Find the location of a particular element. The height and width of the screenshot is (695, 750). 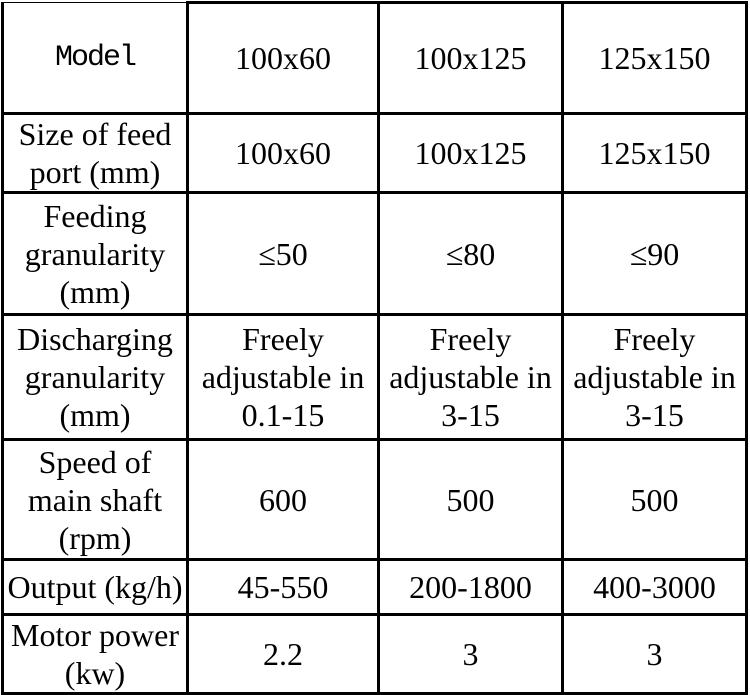

row-label-main-shaft-speed: Speed of main shaft (rpm) is located at coordinates (95, 499).